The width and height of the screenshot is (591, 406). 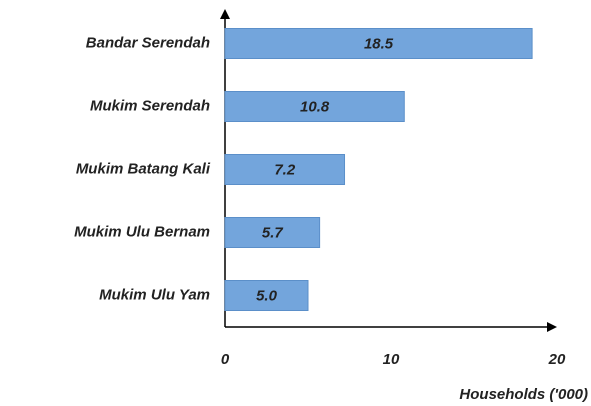 I want to click on y-tick-label: Mukim Serendah, so click(x=150, y=105).